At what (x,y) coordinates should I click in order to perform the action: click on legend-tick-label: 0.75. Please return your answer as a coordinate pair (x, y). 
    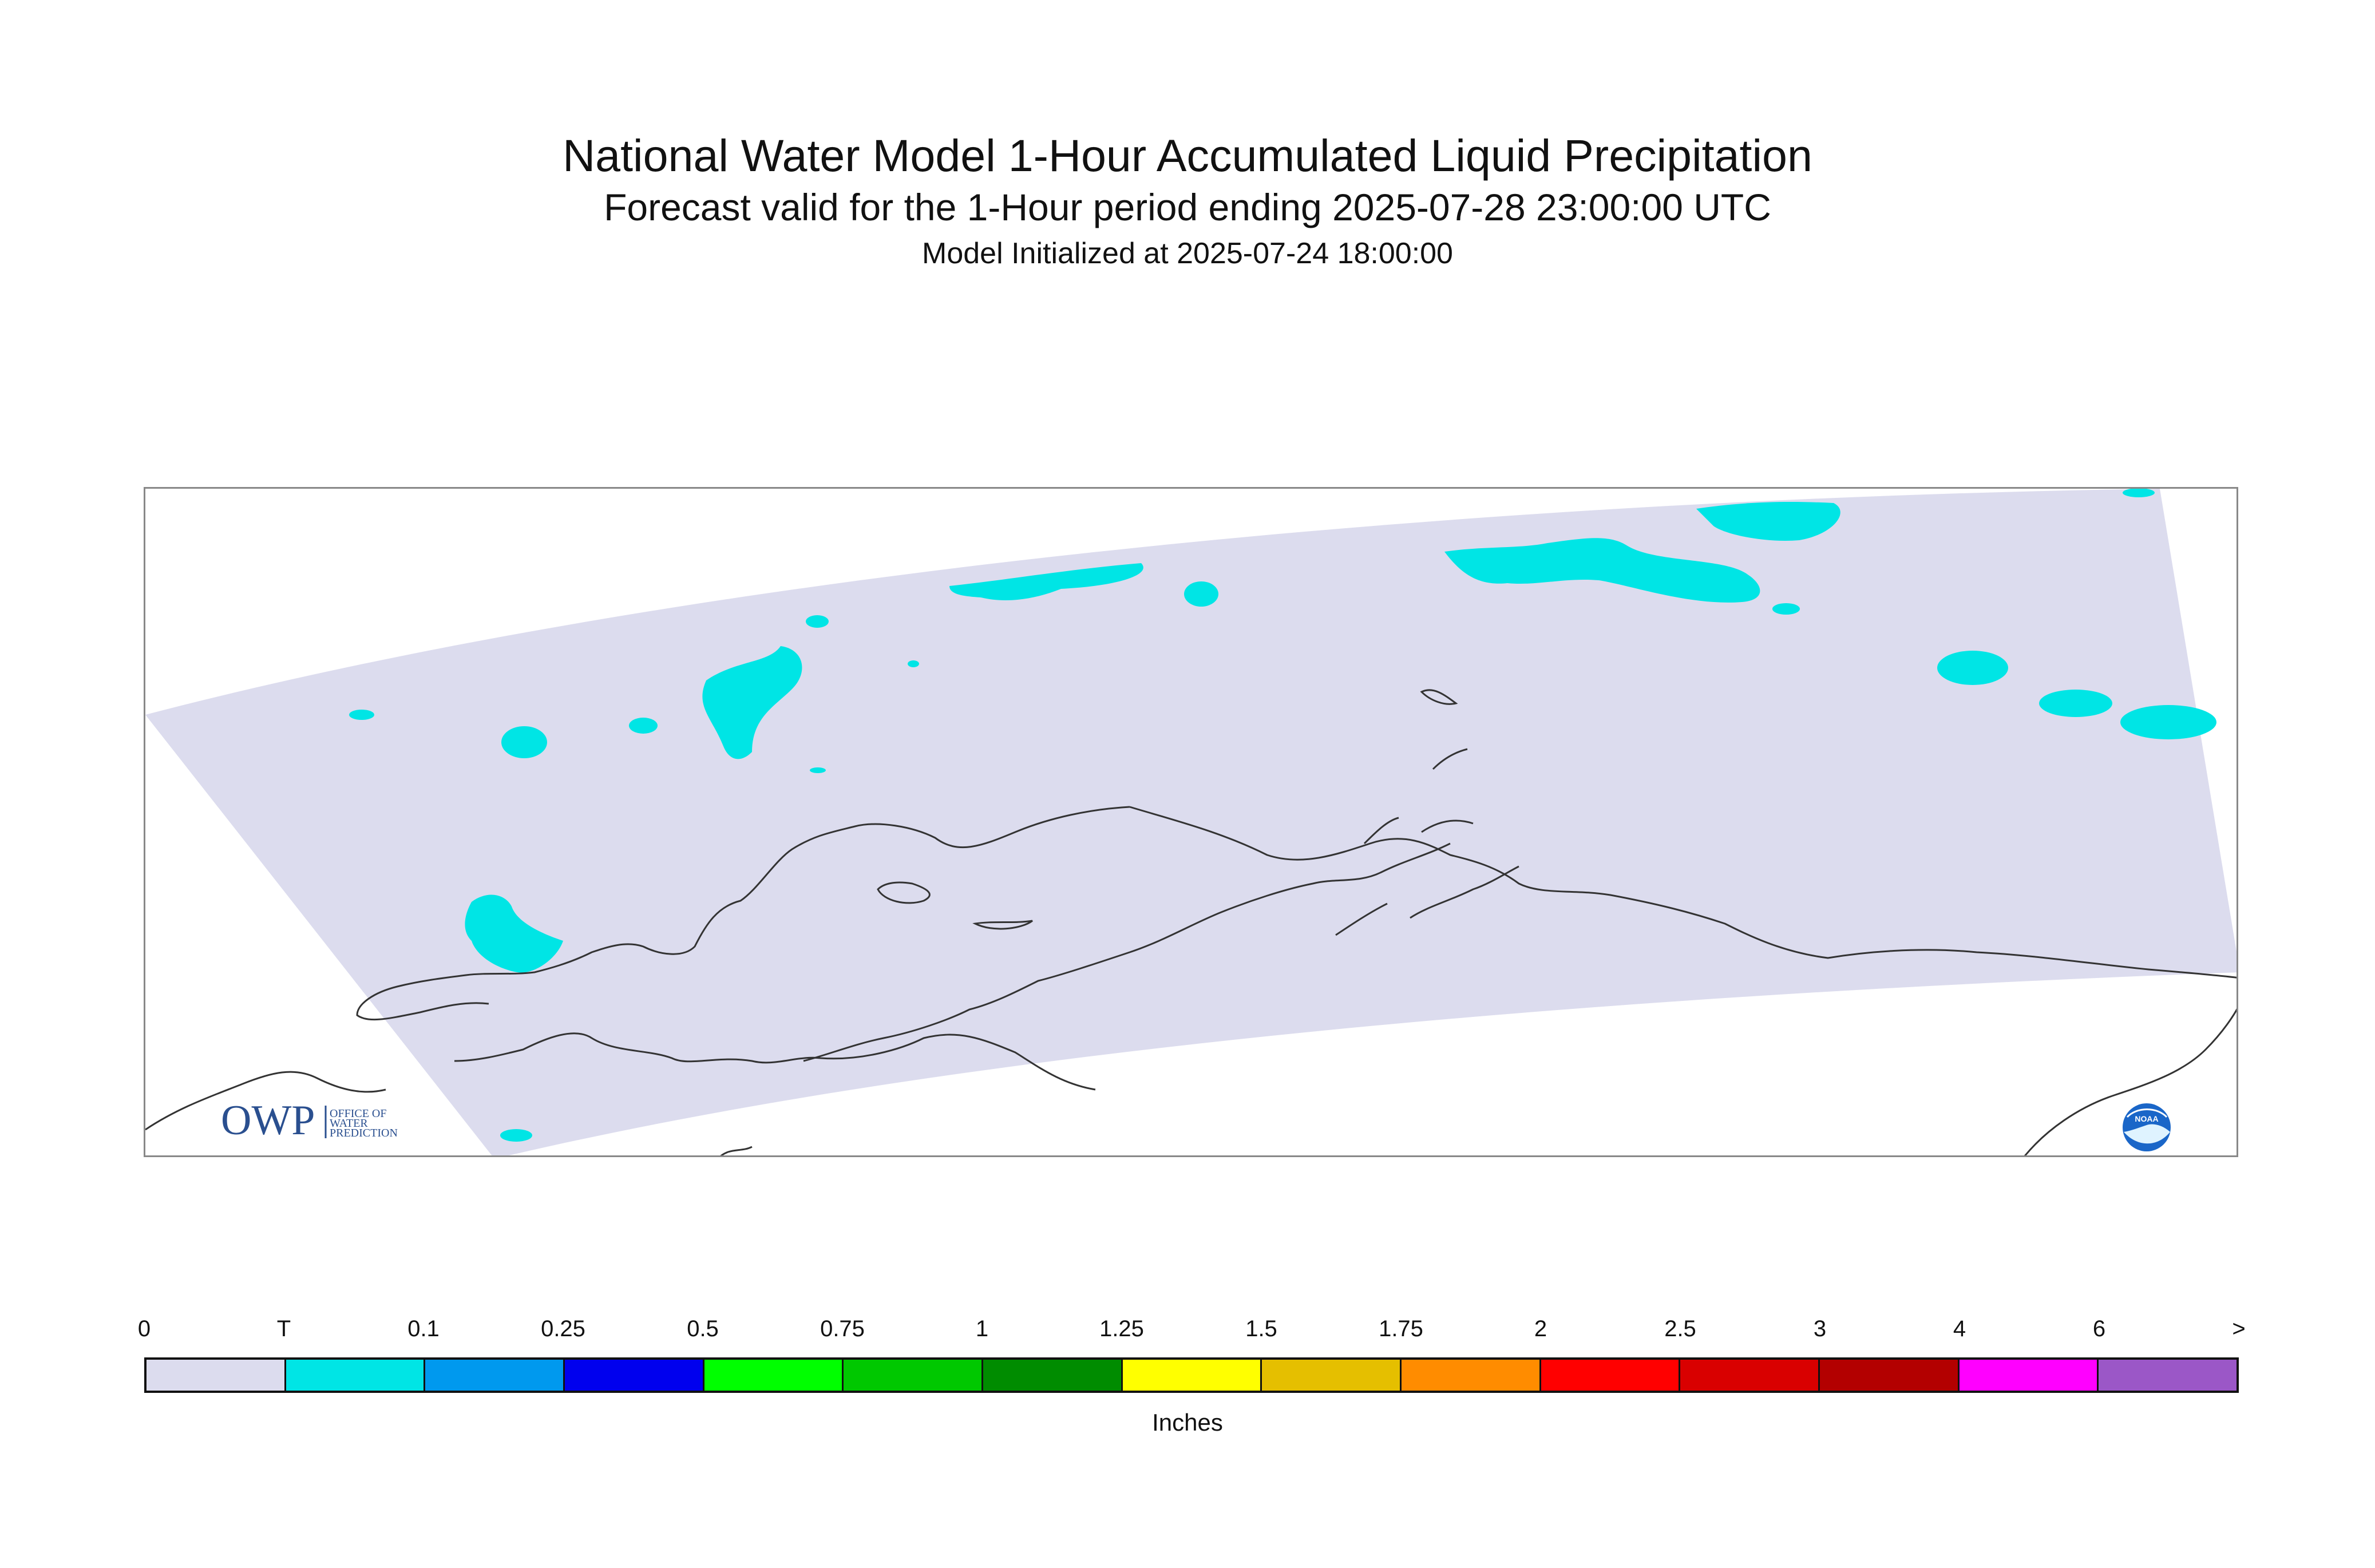
    Looking at the image, I should click on (842, 1328).